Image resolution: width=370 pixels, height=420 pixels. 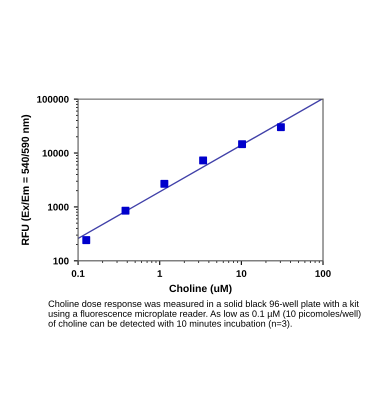 What do you see at coordinates (26, 179) in the screenshot?
I see `y-axis-title: RFU (Ex/Em = 540/590 nm)` at bounding box center [26, 179].